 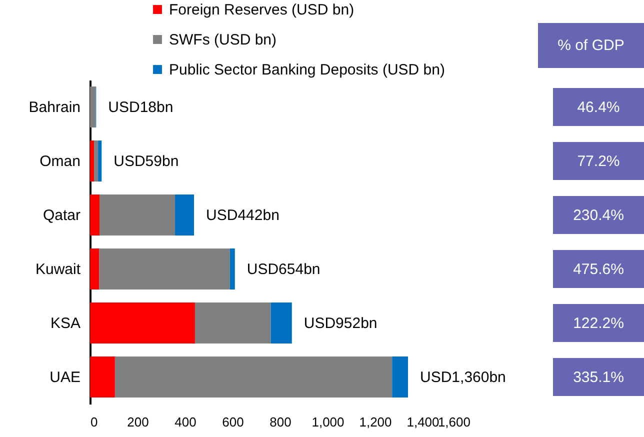 What do you see at coordinates (307, 70) in the screenshot?
I see `legend-label: Public Sector Banking Deposits (USD bn)` at bounding box center [307, 70].